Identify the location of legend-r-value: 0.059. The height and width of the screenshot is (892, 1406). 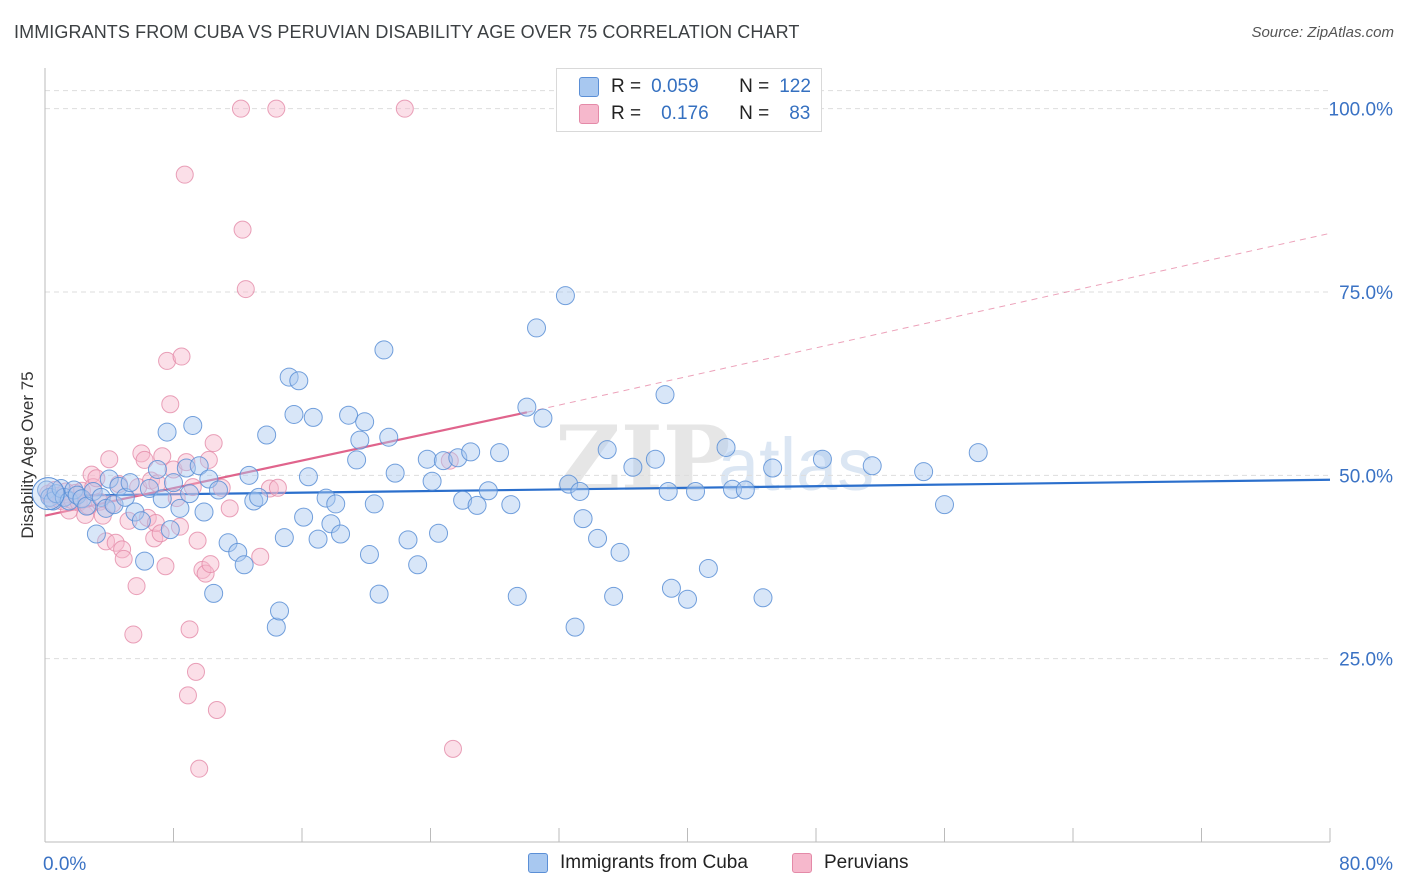
(675, 86).